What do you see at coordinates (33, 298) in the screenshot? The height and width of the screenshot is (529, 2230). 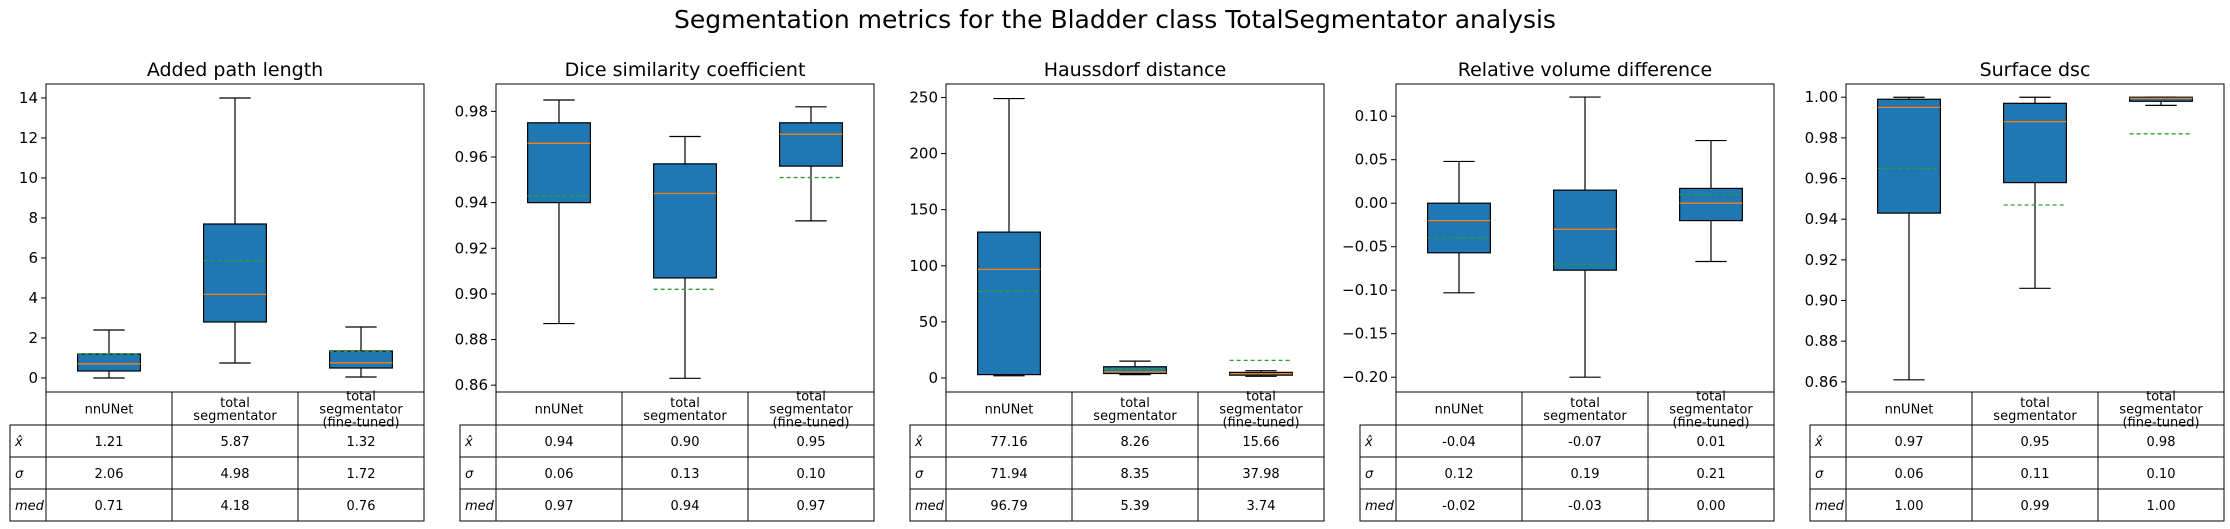 I see `y-tick-label: 4` at bounding box center [33, 298].